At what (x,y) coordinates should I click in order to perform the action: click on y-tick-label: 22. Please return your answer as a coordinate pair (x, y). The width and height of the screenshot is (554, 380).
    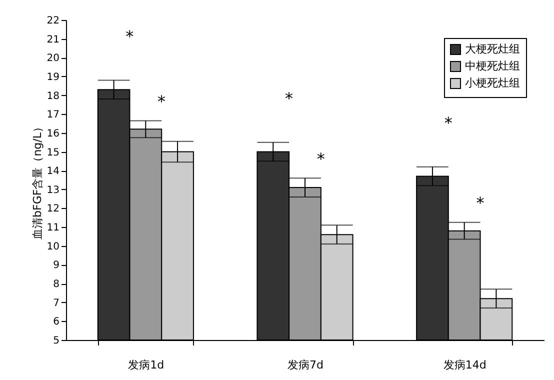
    Looking at the image, I should click on (53, 21).